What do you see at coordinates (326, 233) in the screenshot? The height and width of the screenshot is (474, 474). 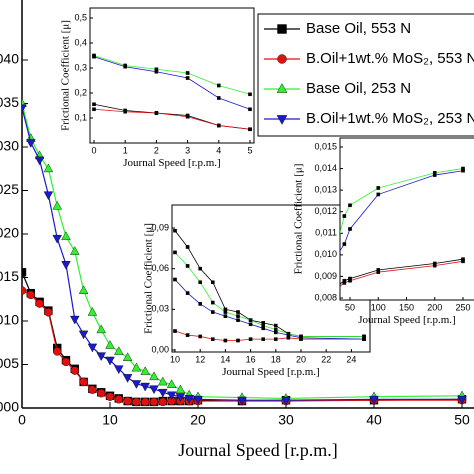 I see `y-tick-label: 0,011` at bounding box center [326, 233].